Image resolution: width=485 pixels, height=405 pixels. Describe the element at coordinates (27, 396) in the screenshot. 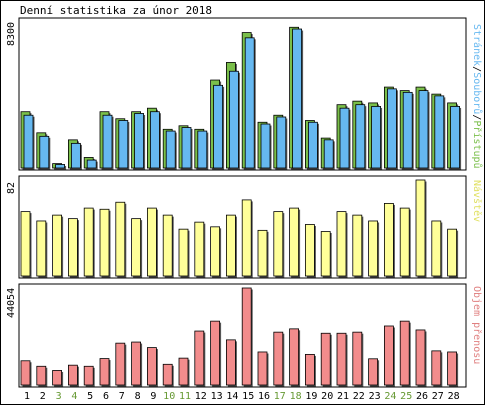

I see `x-tick-label-day-1: 1` at that location.